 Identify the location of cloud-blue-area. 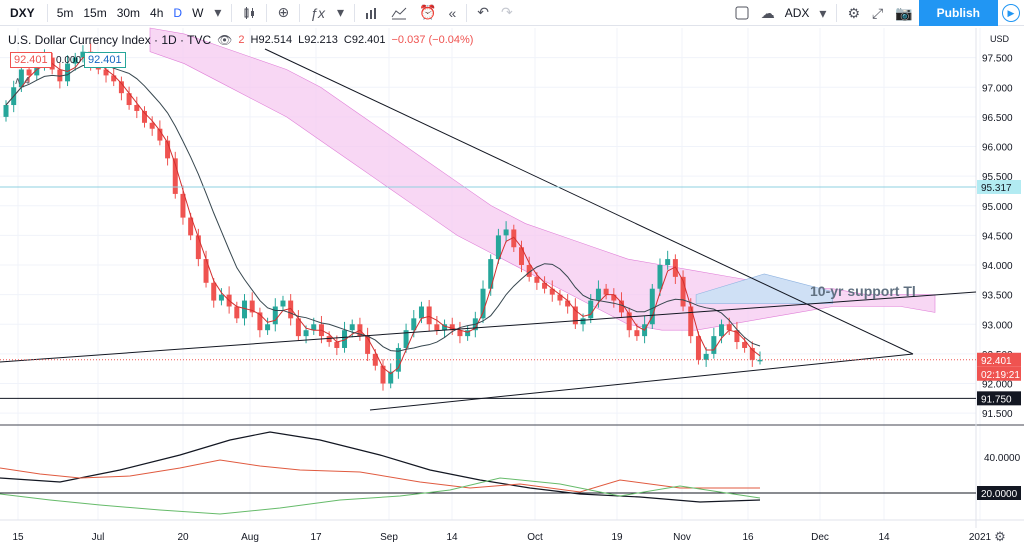
(764, 288).